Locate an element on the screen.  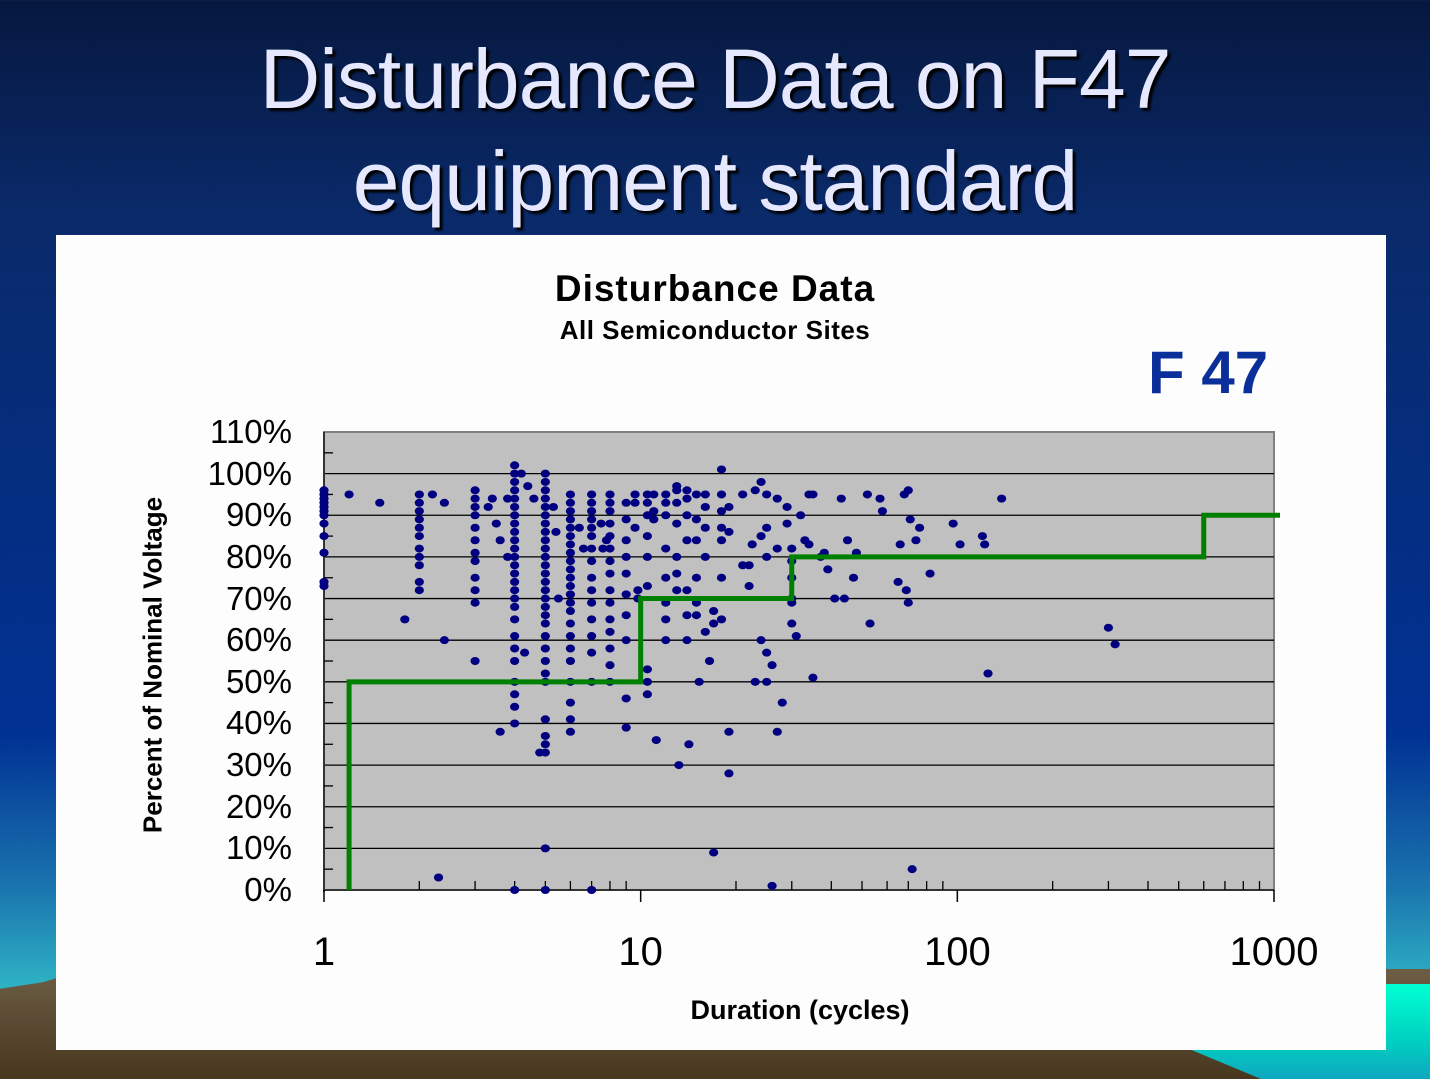
y-tick-label: 30% is located at coordinates (258, 765).